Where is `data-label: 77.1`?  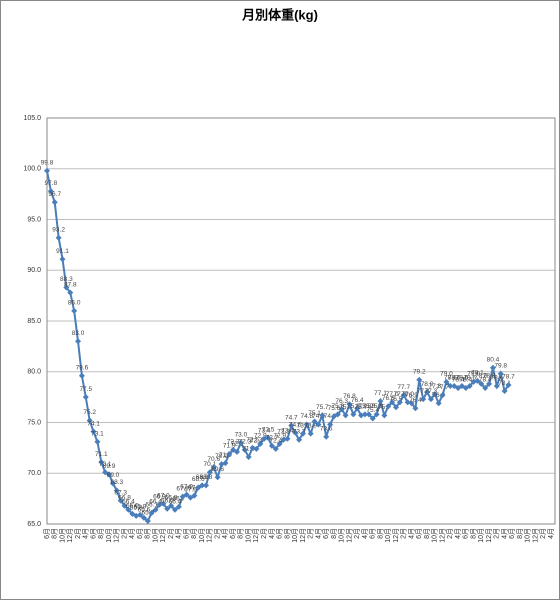 data-label: 77.1 is located at coordinates (380, 393).